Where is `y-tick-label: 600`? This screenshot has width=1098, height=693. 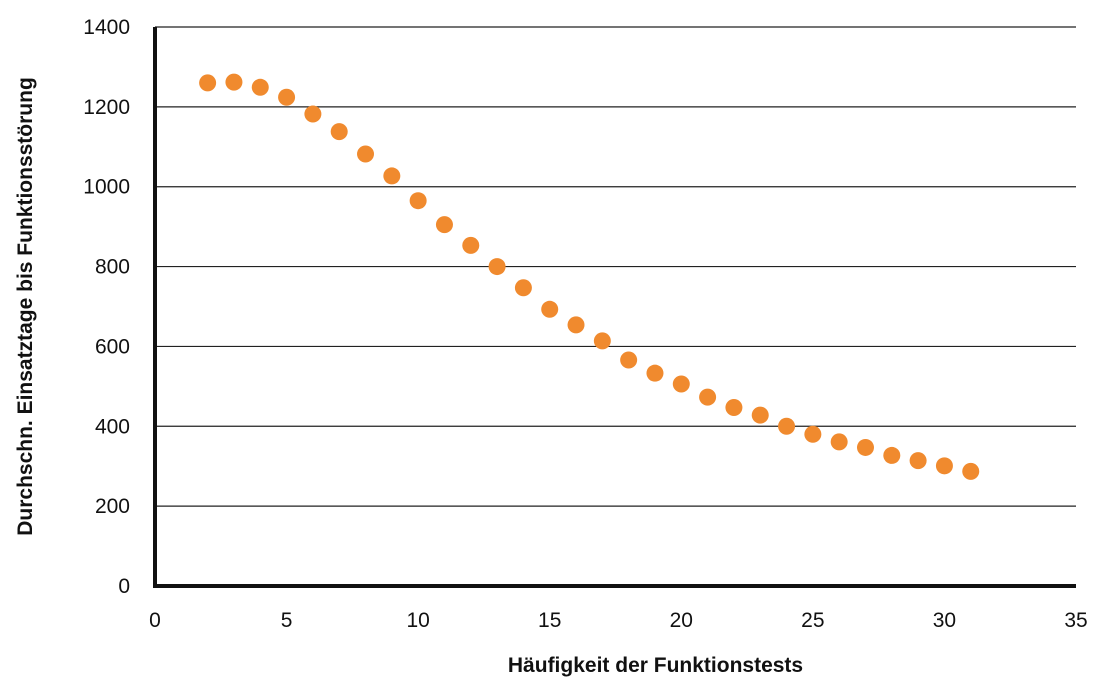
y-tick-label: 600 is located at coordinates (112, 346).